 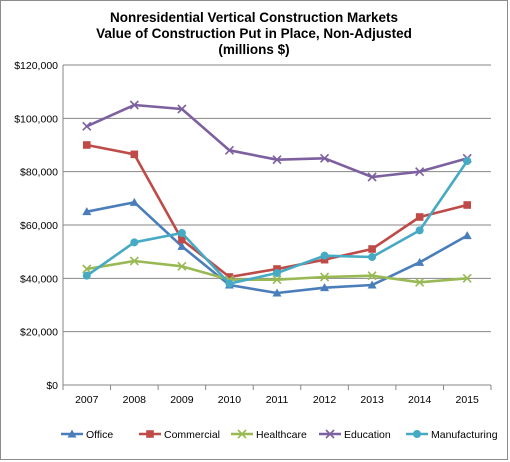 I want to click on y-tick-label: $0, so click(x=52, y=386).